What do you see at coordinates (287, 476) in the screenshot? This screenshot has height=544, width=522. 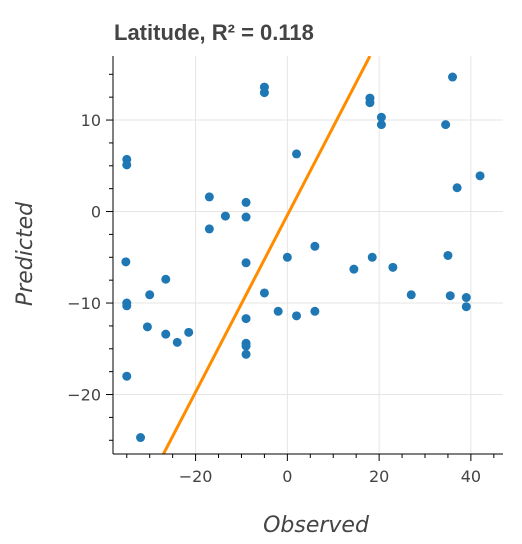 I see `x-tick-label: 0` at bounding box center [287, 476].